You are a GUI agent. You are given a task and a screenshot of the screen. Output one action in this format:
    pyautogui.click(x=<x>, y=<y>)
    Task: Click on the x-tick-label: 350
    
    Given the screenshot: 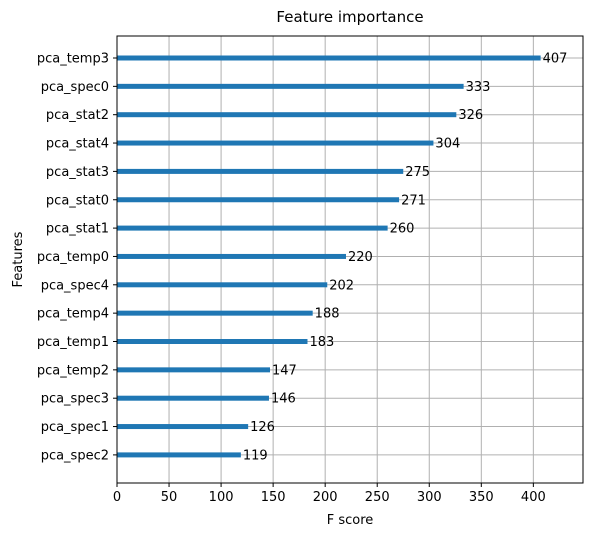 What is the action you would take?
    pyautogui.click(x=481, y=497)
    